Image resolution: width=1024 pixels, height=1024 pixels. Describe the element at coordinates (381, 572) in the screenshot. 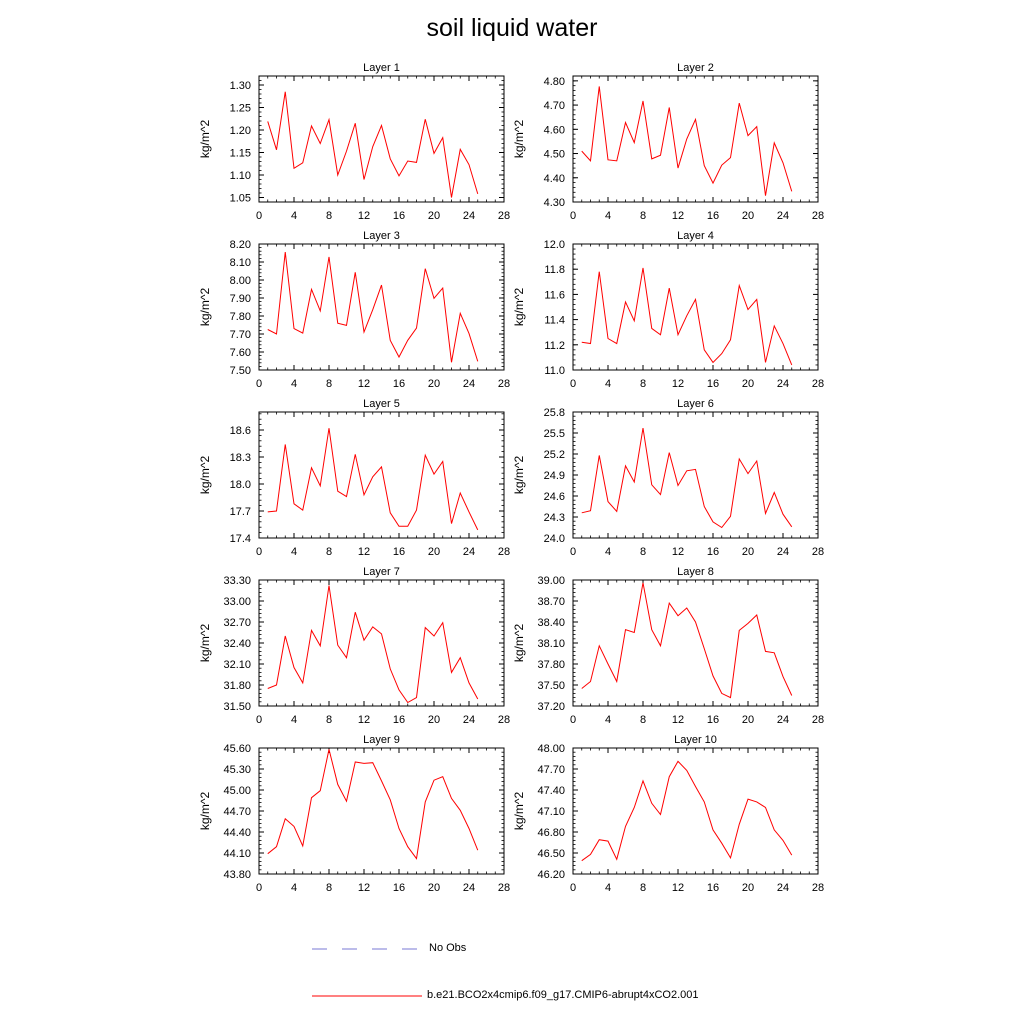

I see `panel-title: Layer 7` at that location.